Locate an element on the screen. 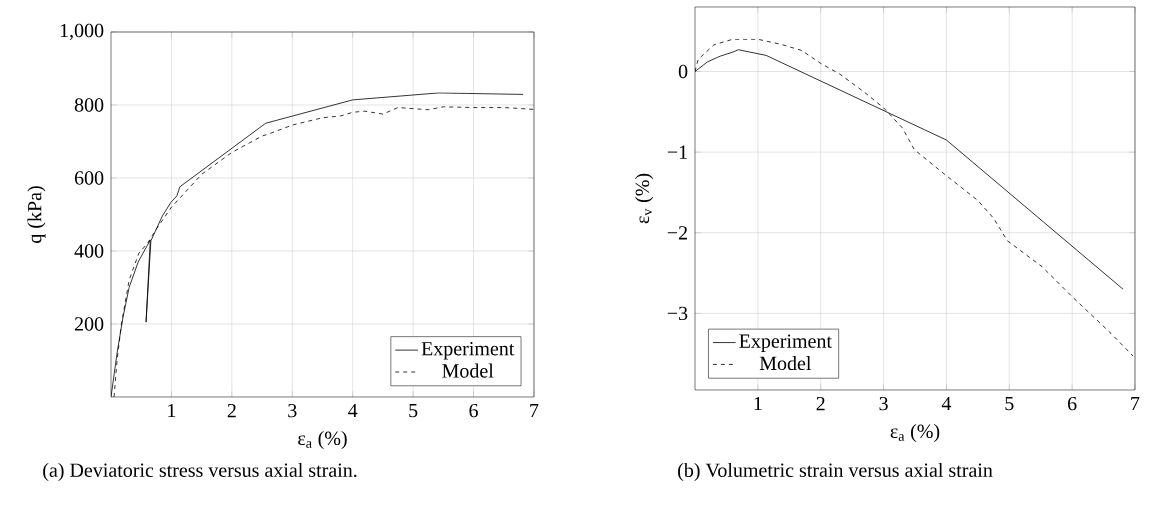 The height and width of the screenshot is (513, 1150). text: (b) Volumetric strain versus axial strain is located at coordinates (835, 472).